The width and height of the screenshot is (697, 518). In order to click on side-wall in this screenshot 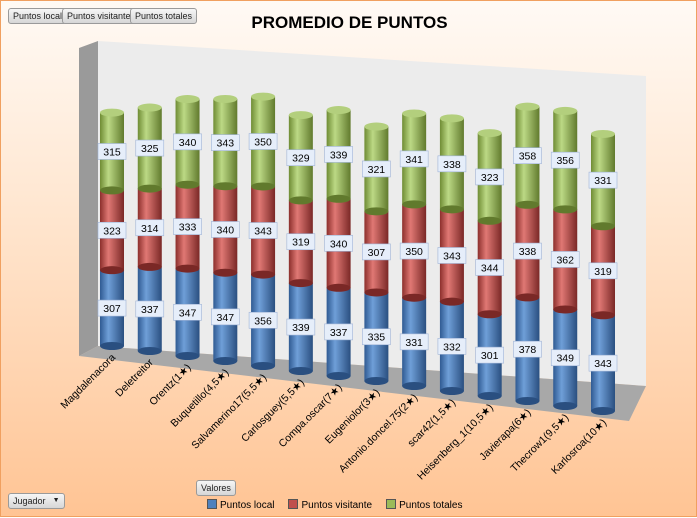, I will do `click(88, 198)`.